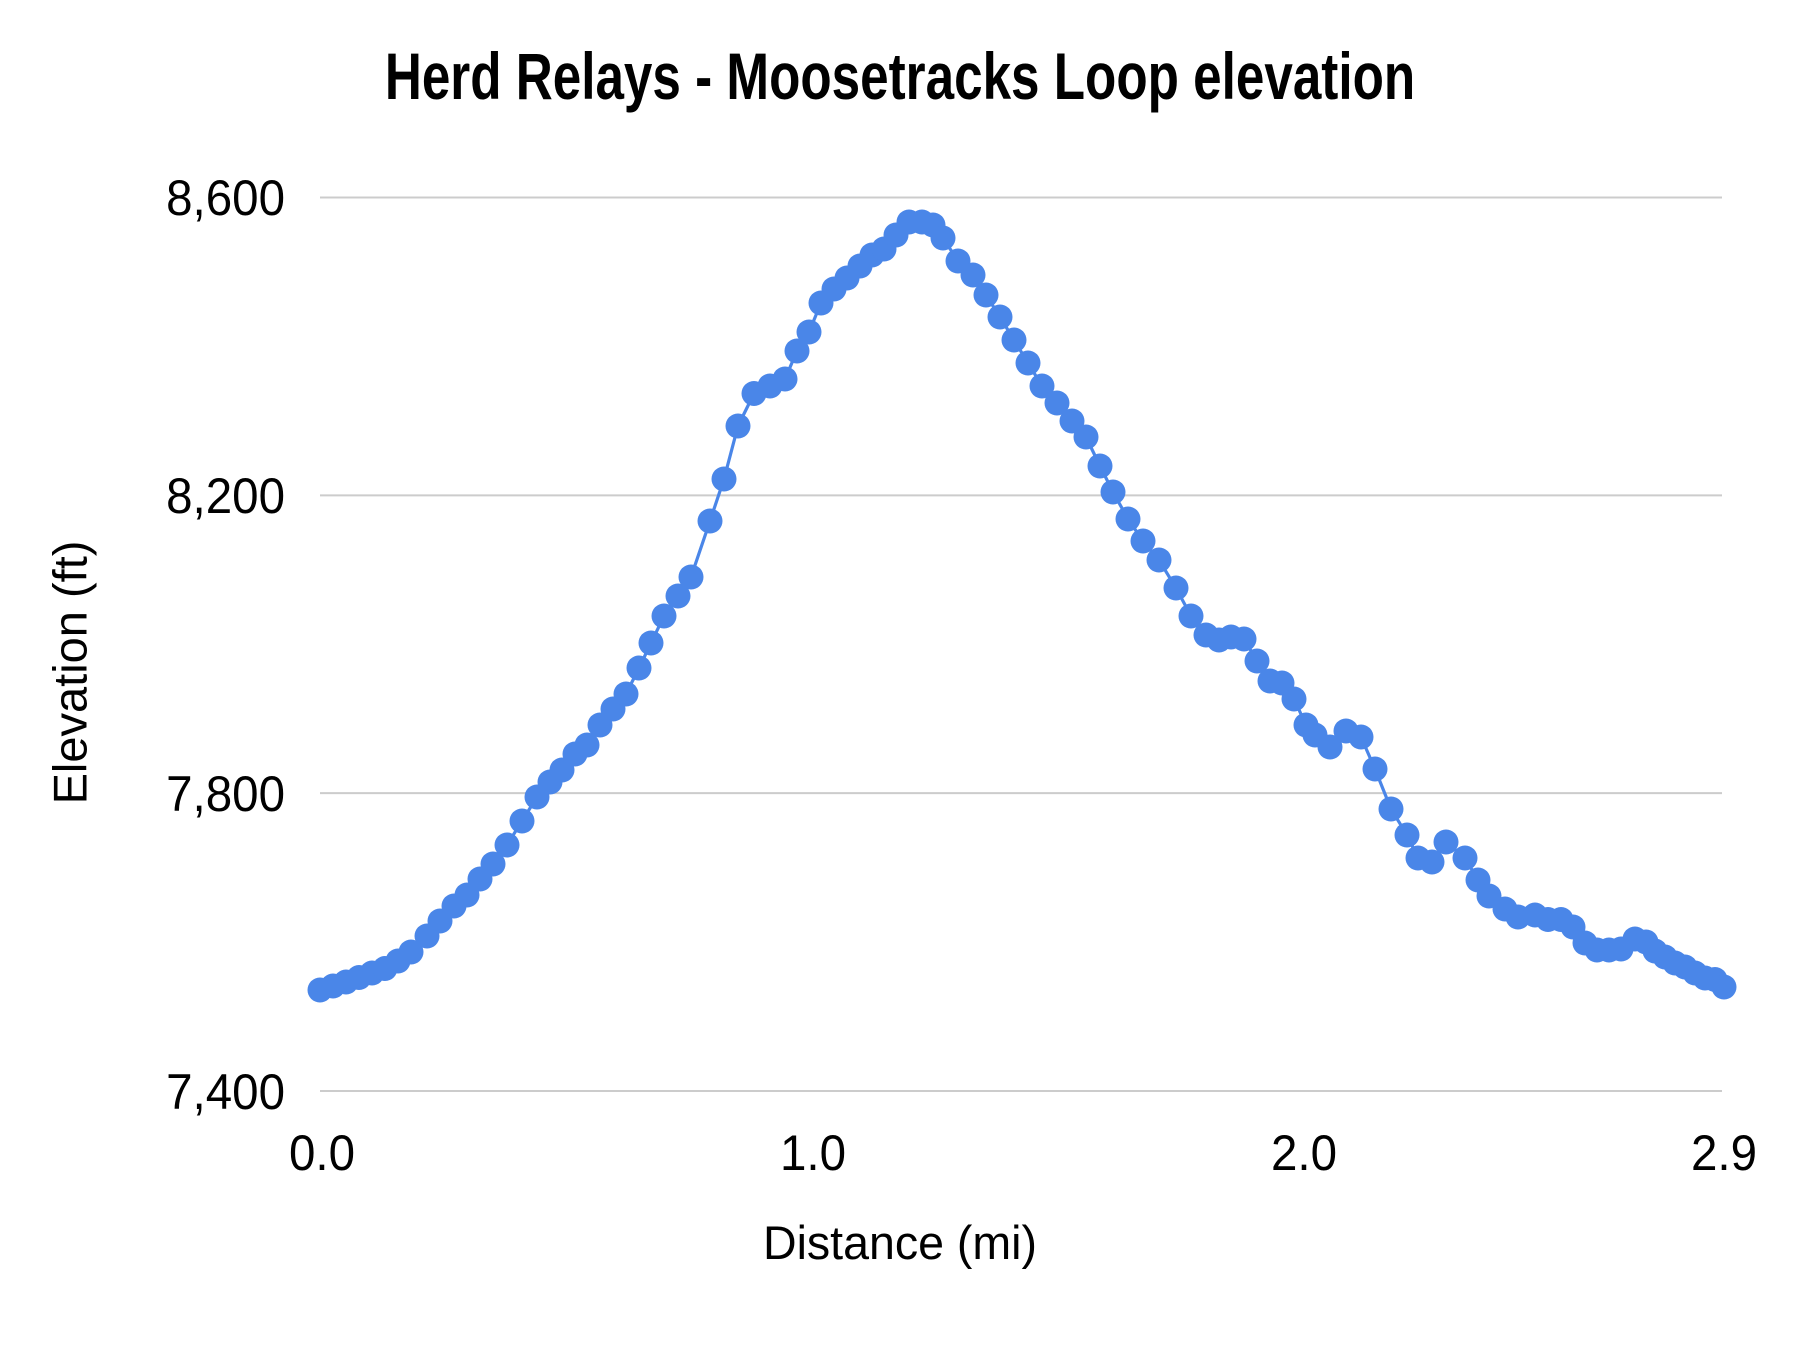  What do you see at coordinates (812, 1152) in the screenshot?
I see `x-tick-label-1.0: 1.0` at bounding box center [812, 1152].